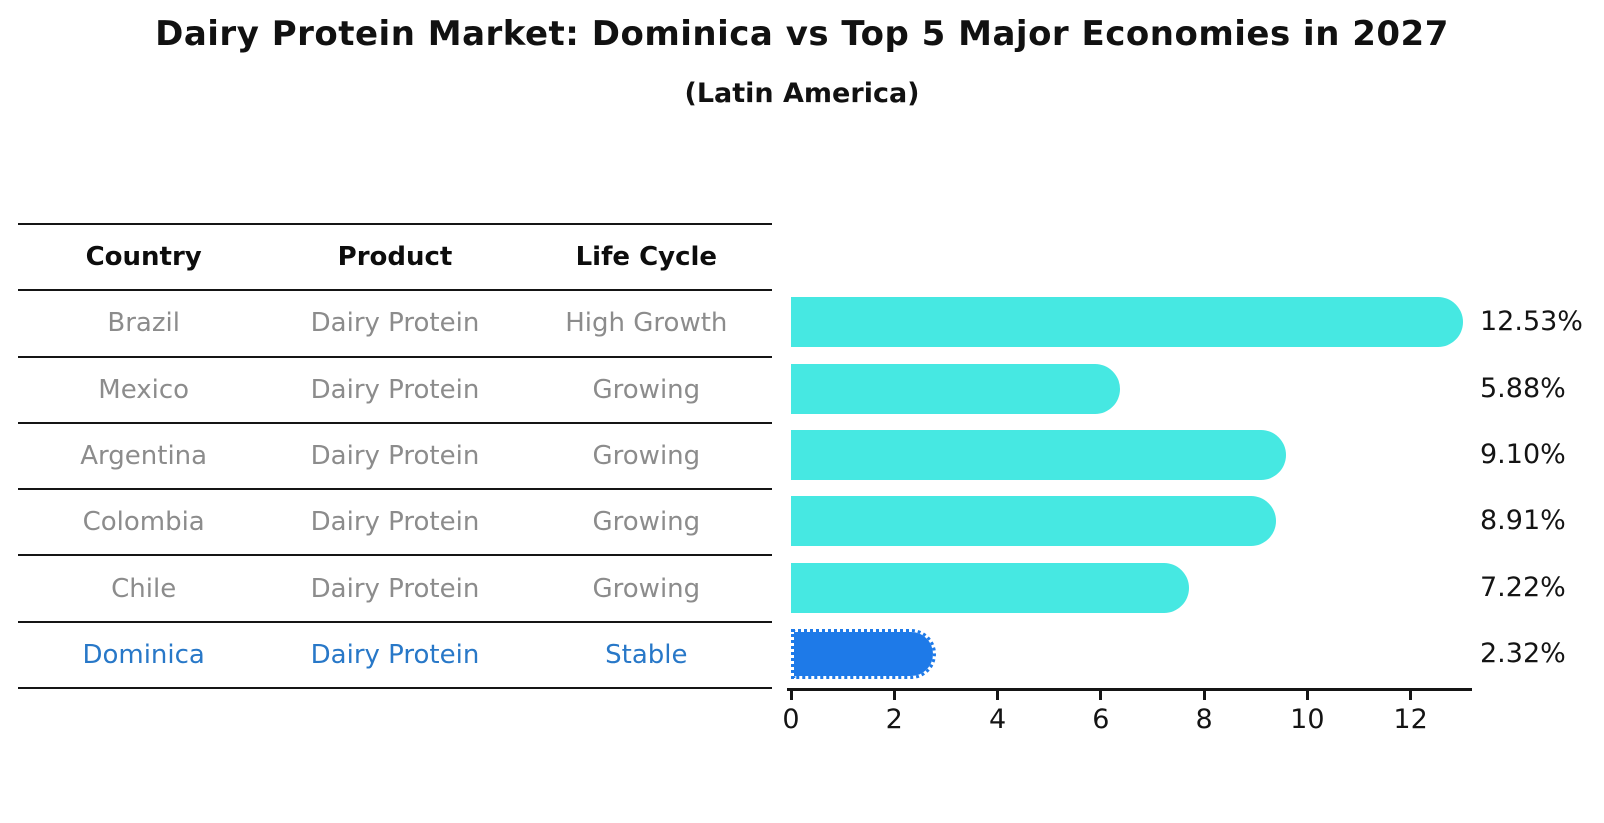 The width and height of the screenshot is (1604, 823). I want to click on value-label-brazil: 12.53%, so click(1531, 322).